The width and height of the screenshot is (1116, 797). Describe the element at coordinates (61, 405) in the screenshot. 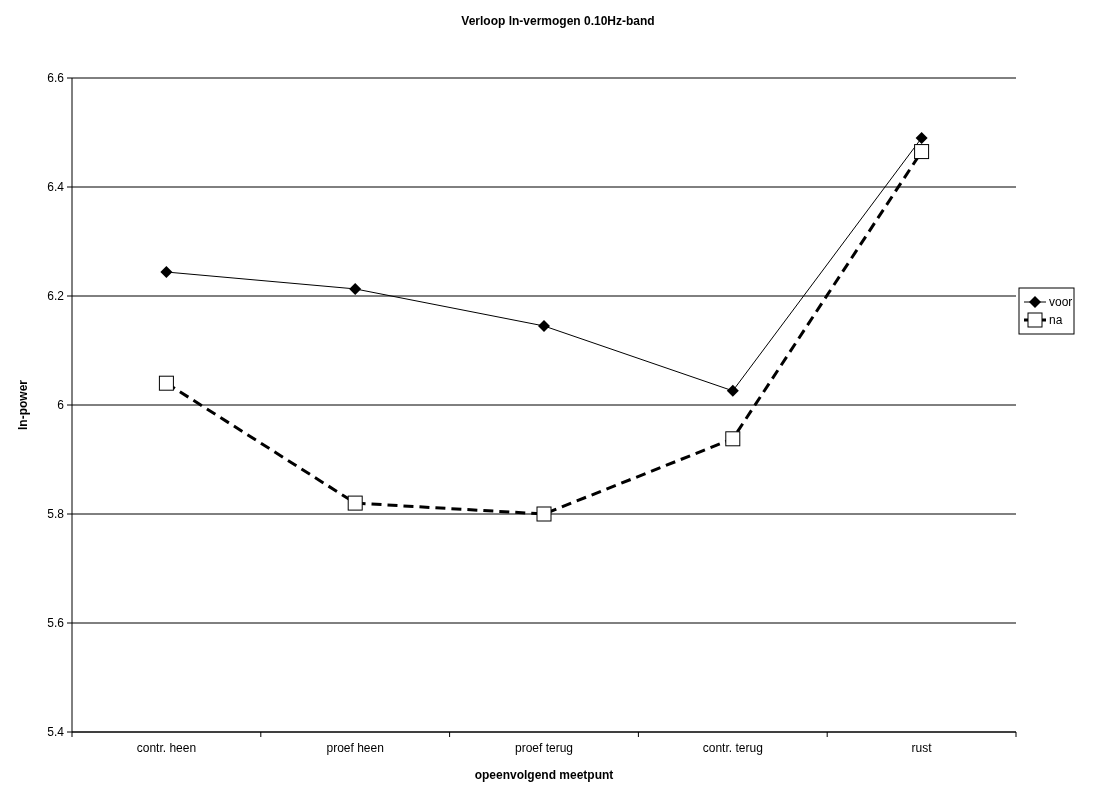

I see `y-tick-label: 6` at that location.